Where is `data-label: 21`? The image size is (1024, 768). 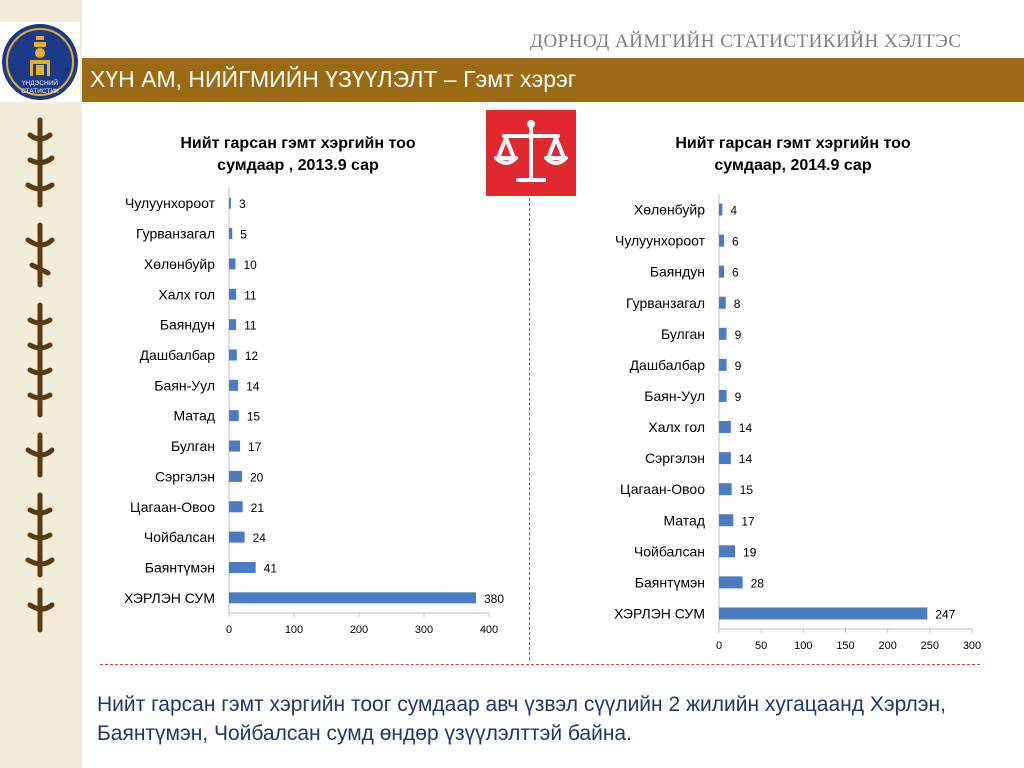 data-label: 21 is located at coordinates (258, 508).